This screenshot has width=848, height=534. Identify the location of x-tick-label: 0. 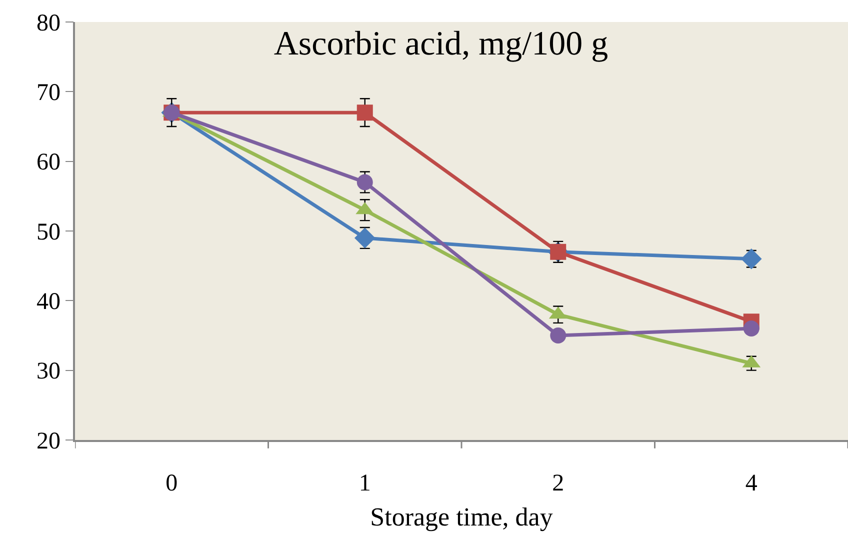
(172, 483).